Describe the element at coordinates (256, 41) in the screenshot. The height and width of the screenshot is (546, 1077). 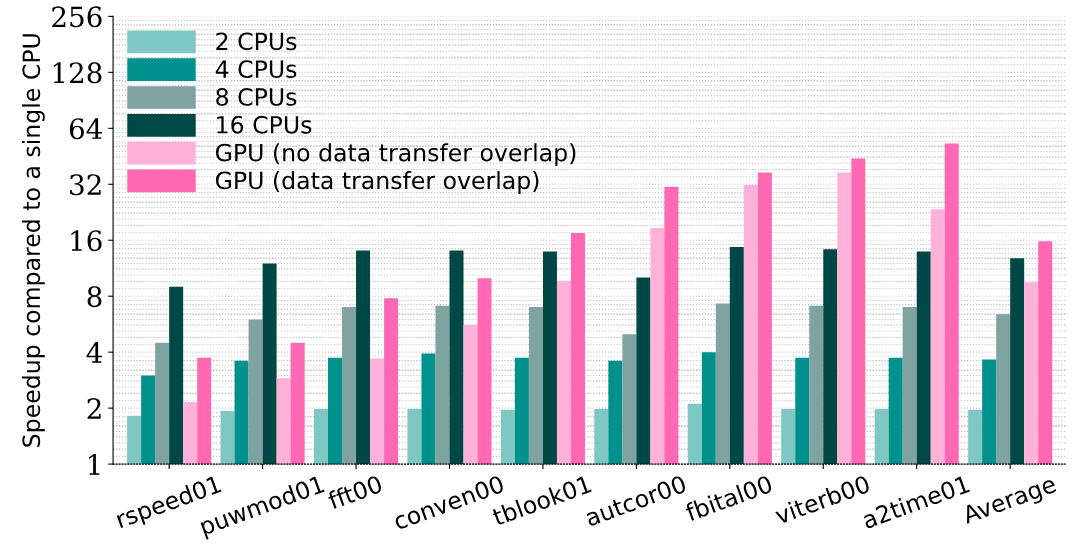
I see `legend-label: 2 CPUs` at that location.